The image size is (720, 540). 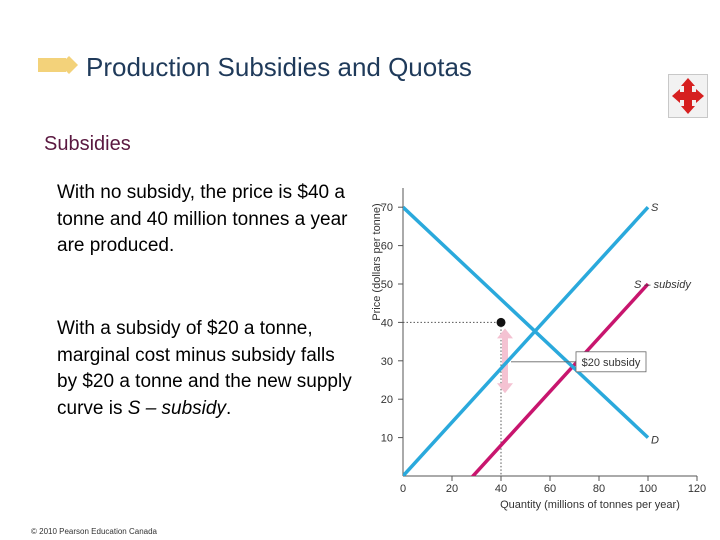 I want to click on y-tick-label: 60, so click(x=387, y=247).